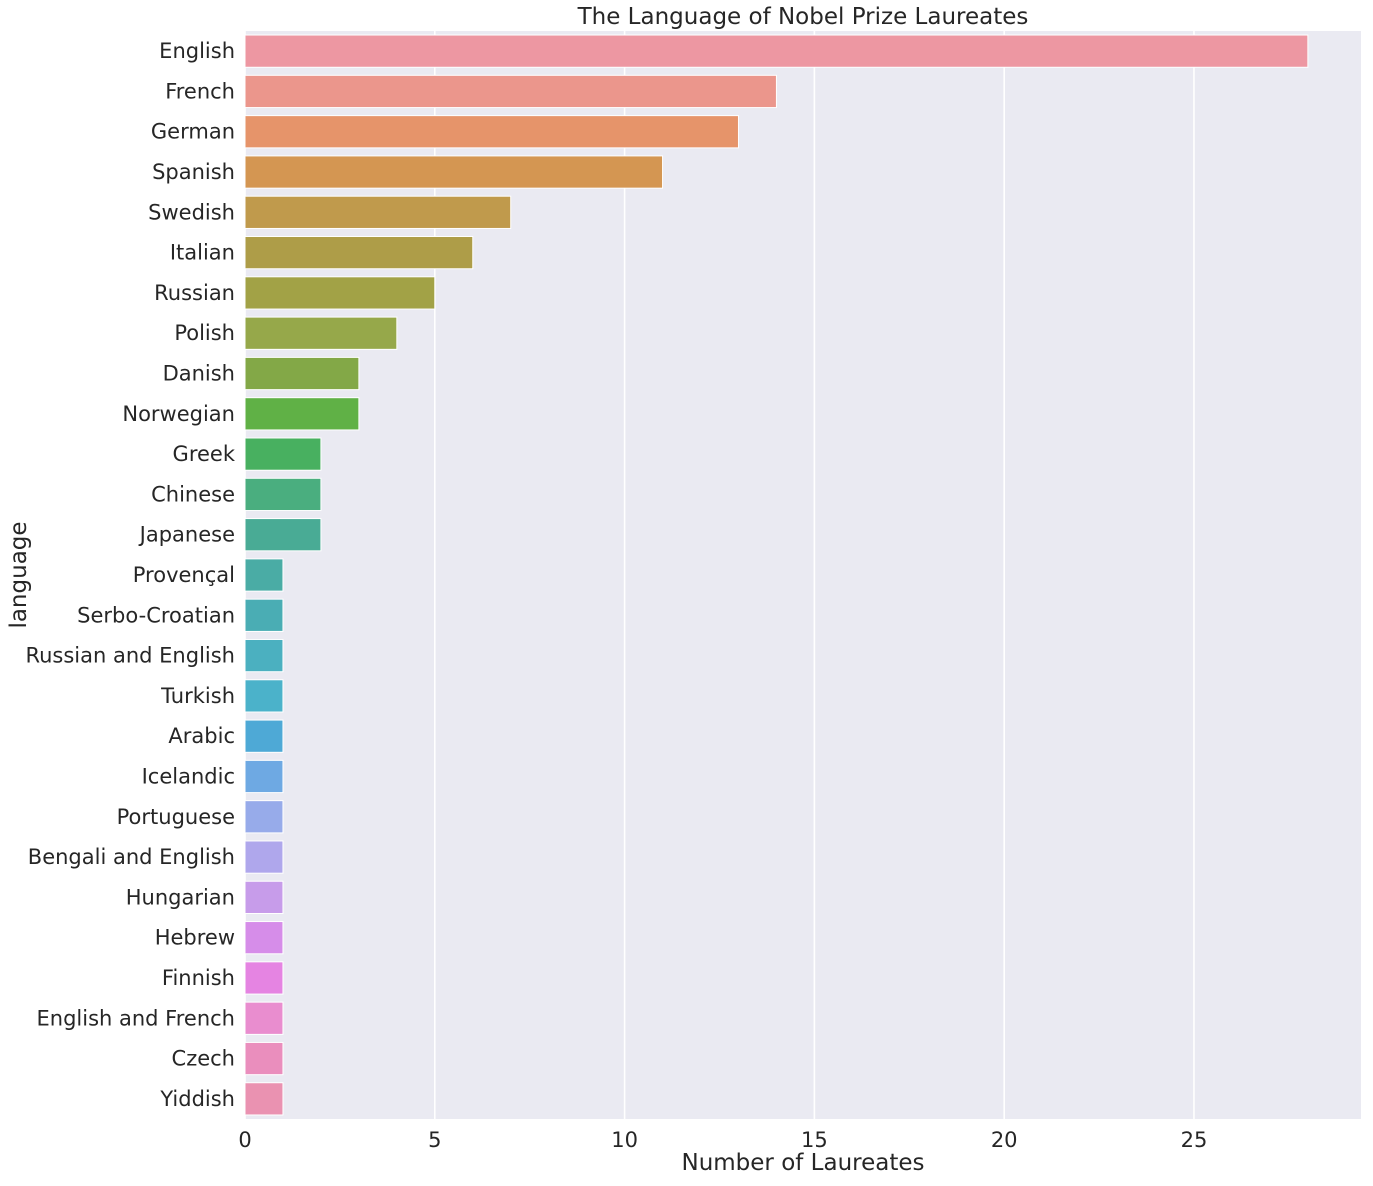 This screenshot has width=1373, height=1186. I want to click on y-tick-label: Norwegian, so click(178, 414).